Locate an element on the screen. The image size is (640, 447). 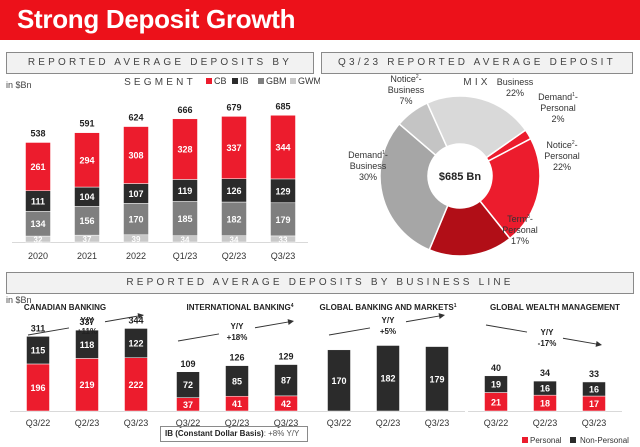
data-label: 129 is located at coordinates (282, 191).